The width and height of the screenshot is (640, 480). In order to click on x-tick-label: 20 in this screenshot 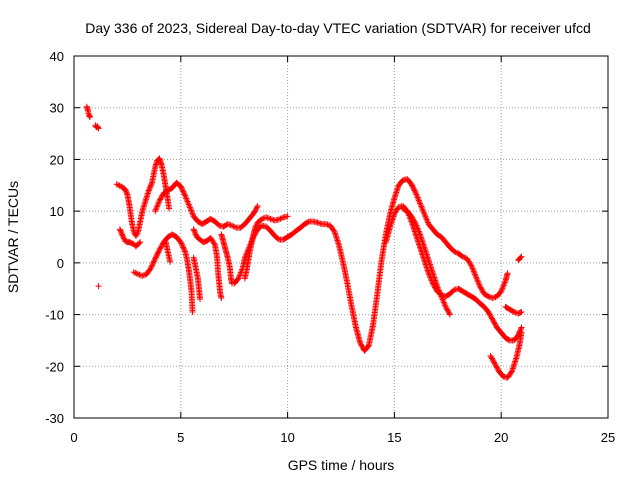, I will do `click(501, 437)`.